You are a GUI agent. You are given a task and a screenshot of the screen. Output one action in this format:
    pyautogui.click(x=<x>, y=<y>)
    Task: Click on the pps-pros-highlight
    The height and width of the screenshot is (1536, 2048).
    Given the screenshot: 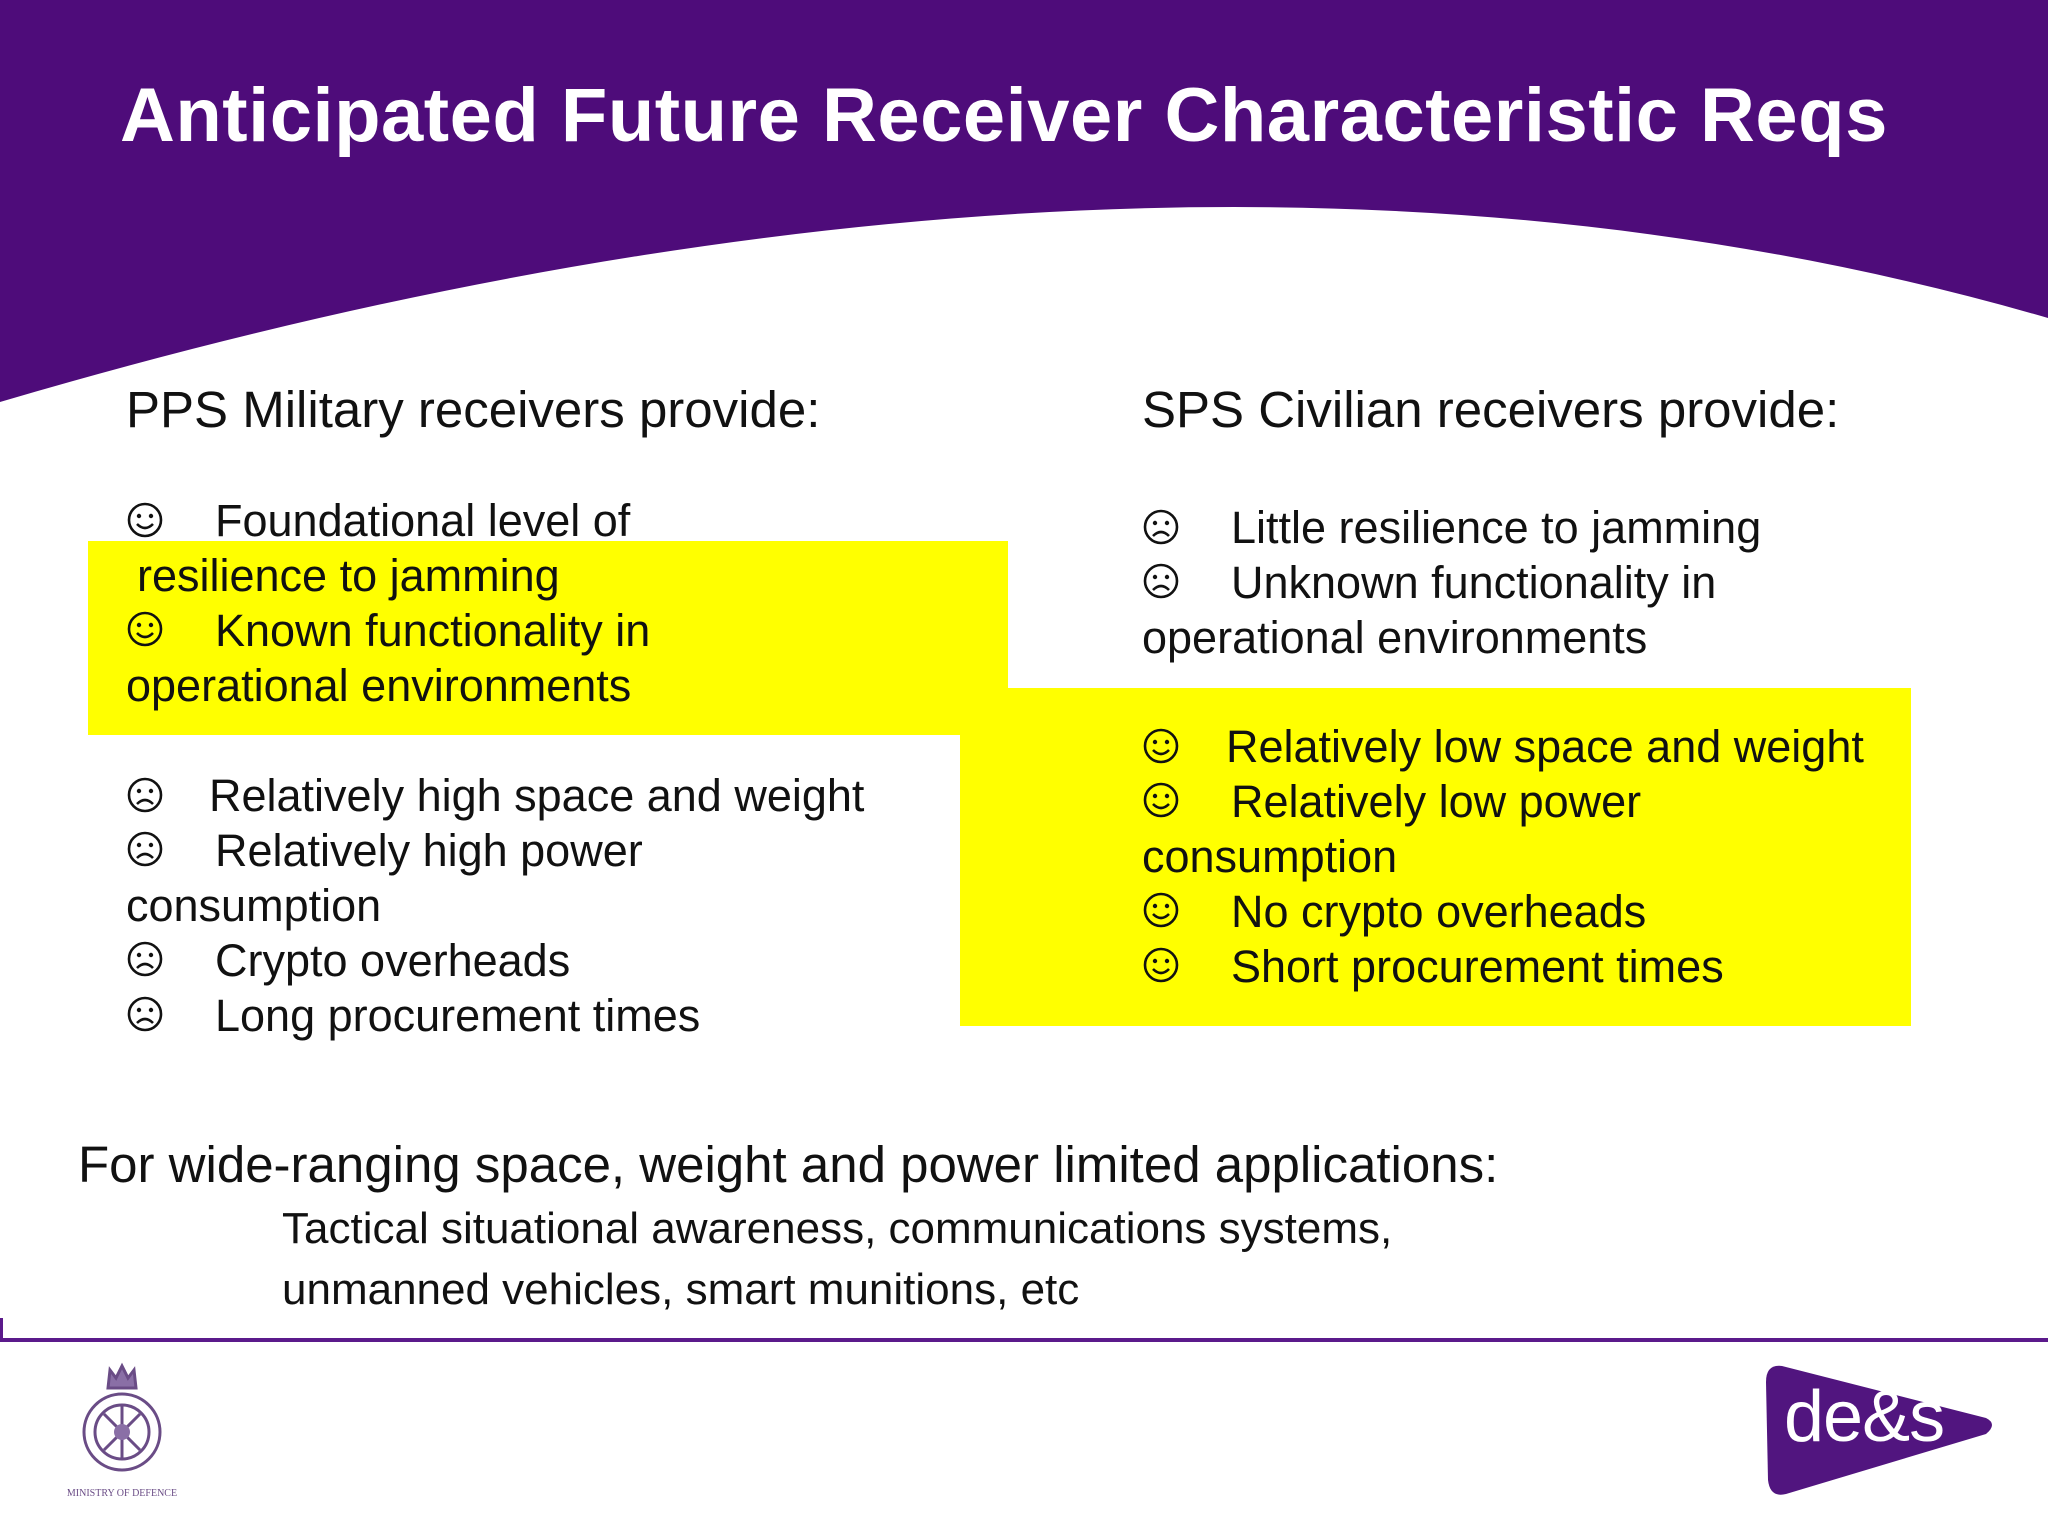 What is the action you would take?
    pyautogui.click(x=548, y=638)
    